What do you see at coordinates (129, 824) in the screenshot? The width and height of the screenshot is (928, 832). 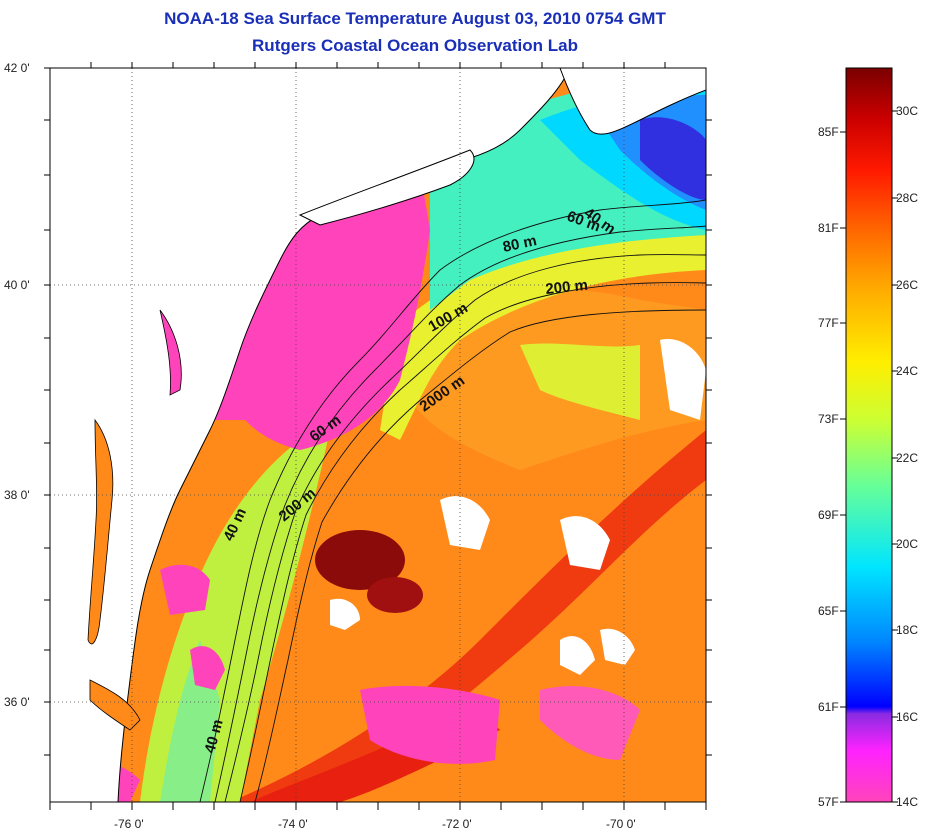 I see `lon-label: -76 0'` at bounding box center [129, 824].